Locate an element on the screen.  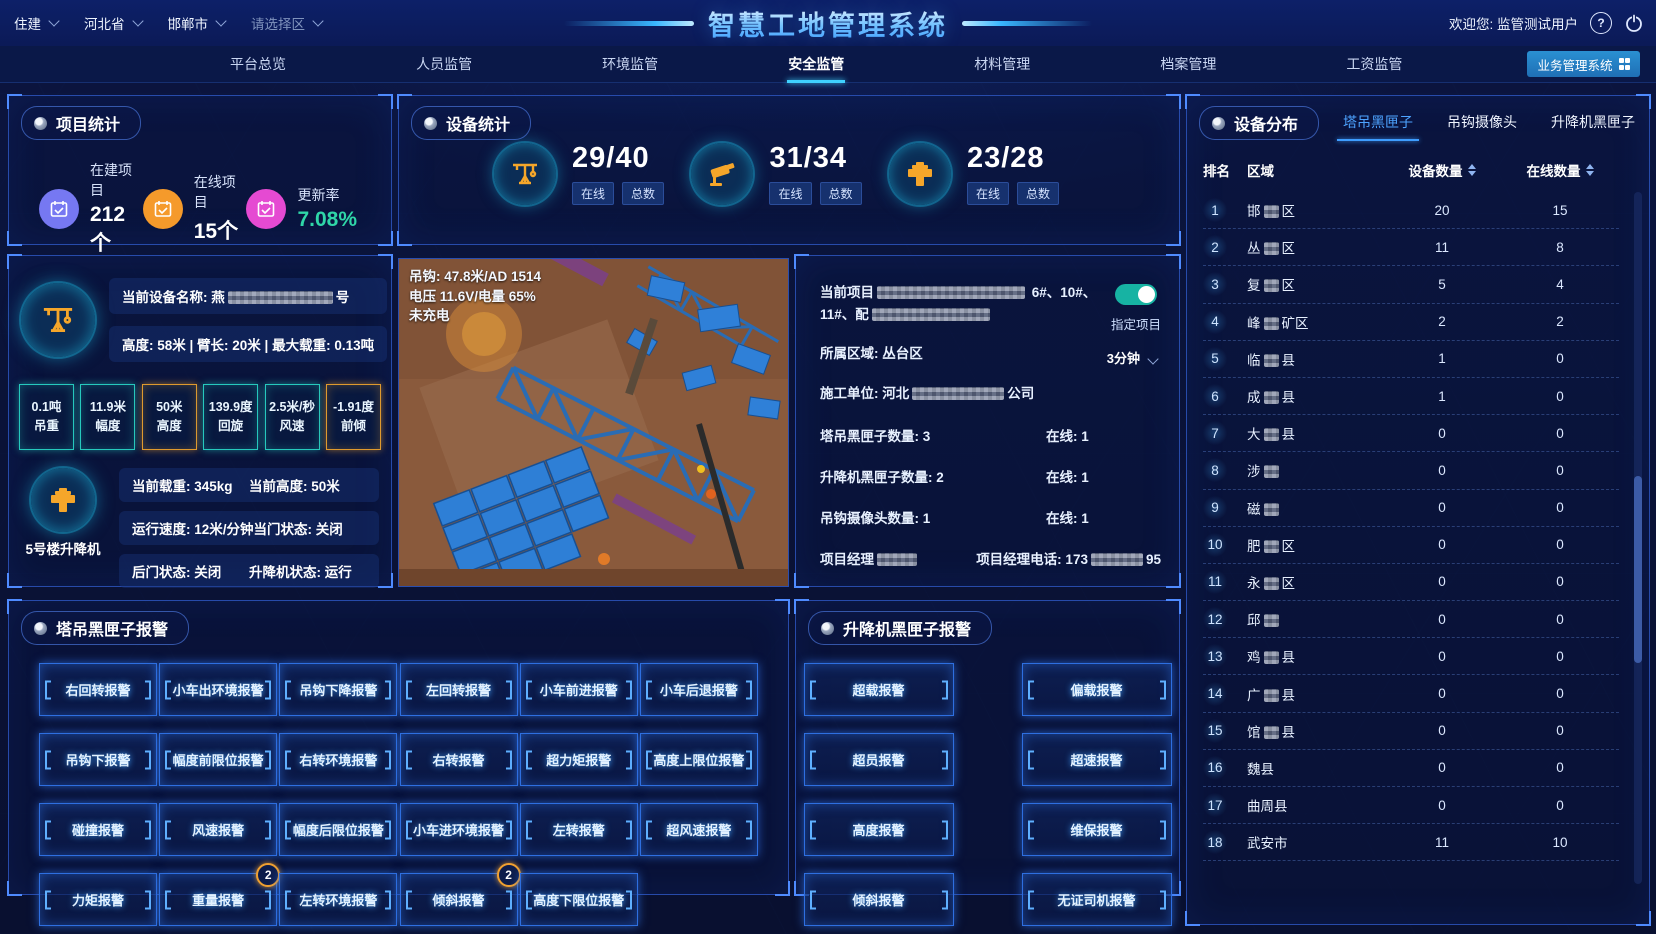
alarm-button: 幅度前限位报警 is located at coordinates (218, 759).